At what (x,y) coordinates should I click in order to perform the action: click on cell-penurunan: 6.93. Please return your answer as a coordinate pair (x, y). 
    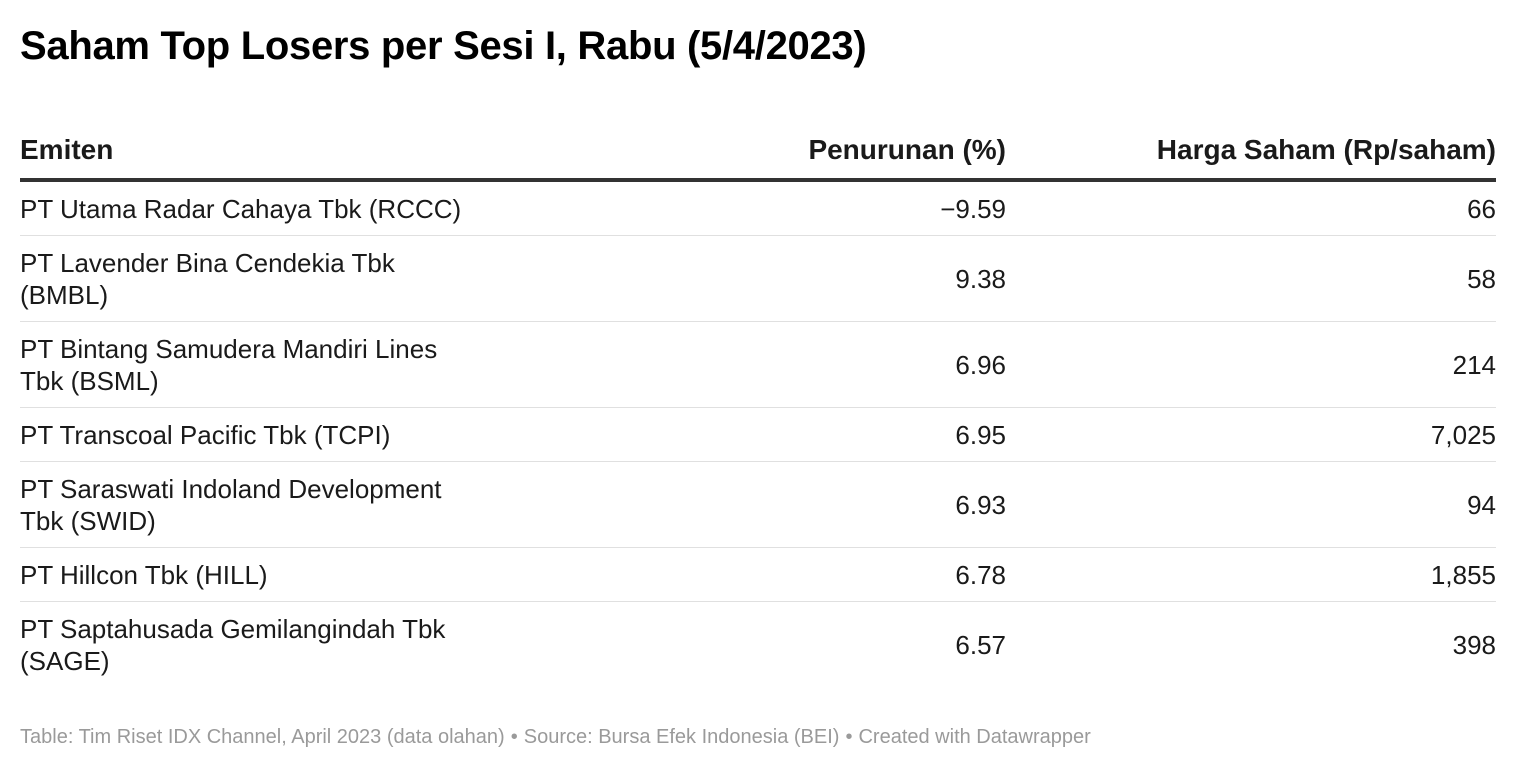
    Looking at the image, I should click on (763, 504).